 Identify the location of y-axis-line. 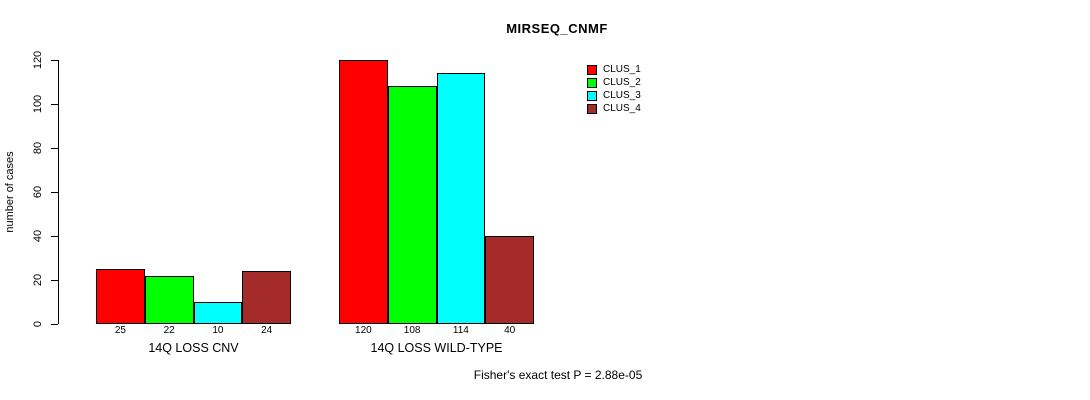
(58, 192).